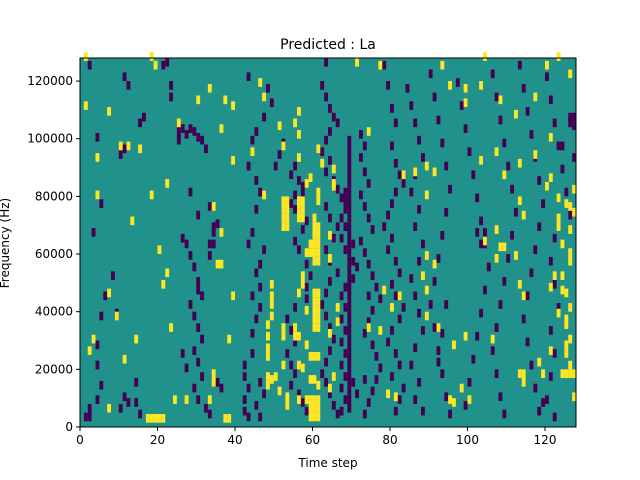 This screenshot has height=480, width=640. I want to click on x-axis: 0 20 40 60 80 100 120, so click(316, 437).